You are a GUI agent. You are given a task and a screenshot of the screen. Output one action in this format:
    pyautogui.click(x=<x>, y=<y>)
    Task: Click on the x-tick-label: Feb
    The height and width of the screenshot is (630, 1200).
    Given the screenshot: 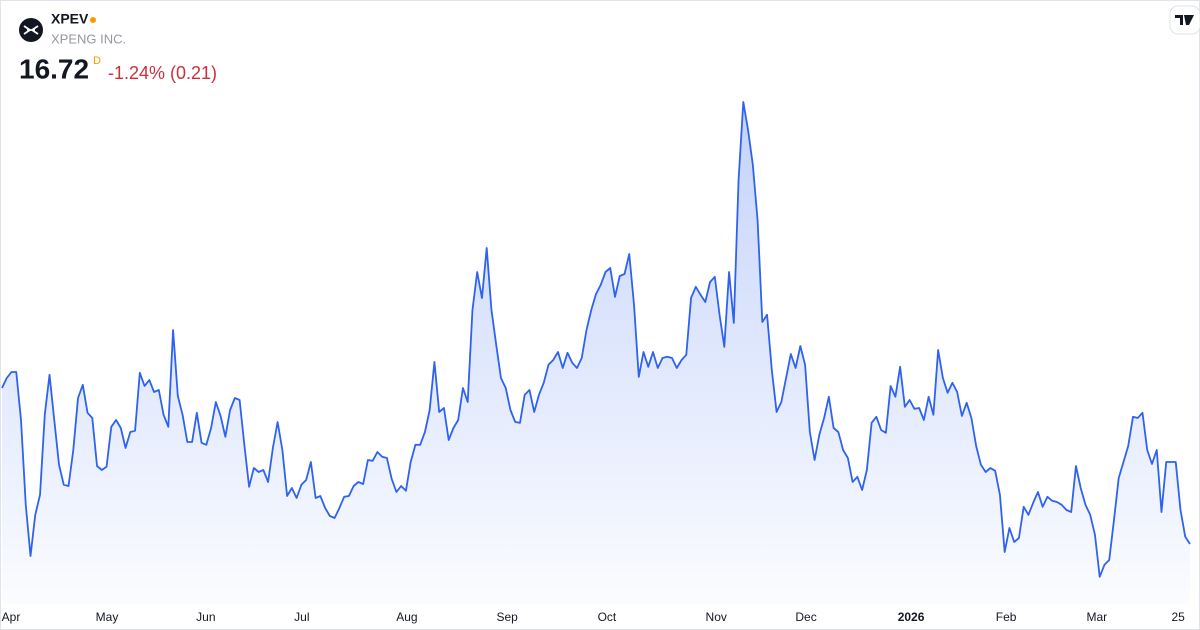 What is the action you would take?
    pyautogui.click(x=1006, y=617)
    